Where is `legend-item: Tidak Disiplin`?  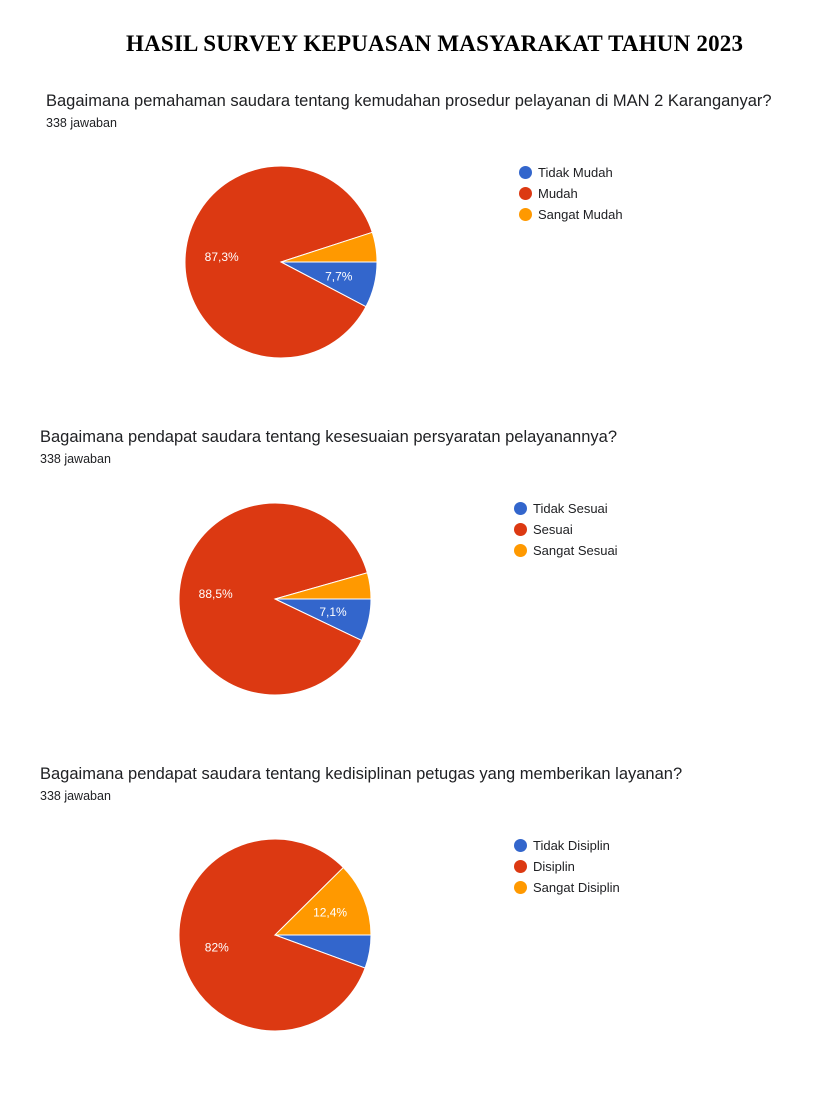
legend-item: Tidak Disiplin is located at coordinates (567, 845).